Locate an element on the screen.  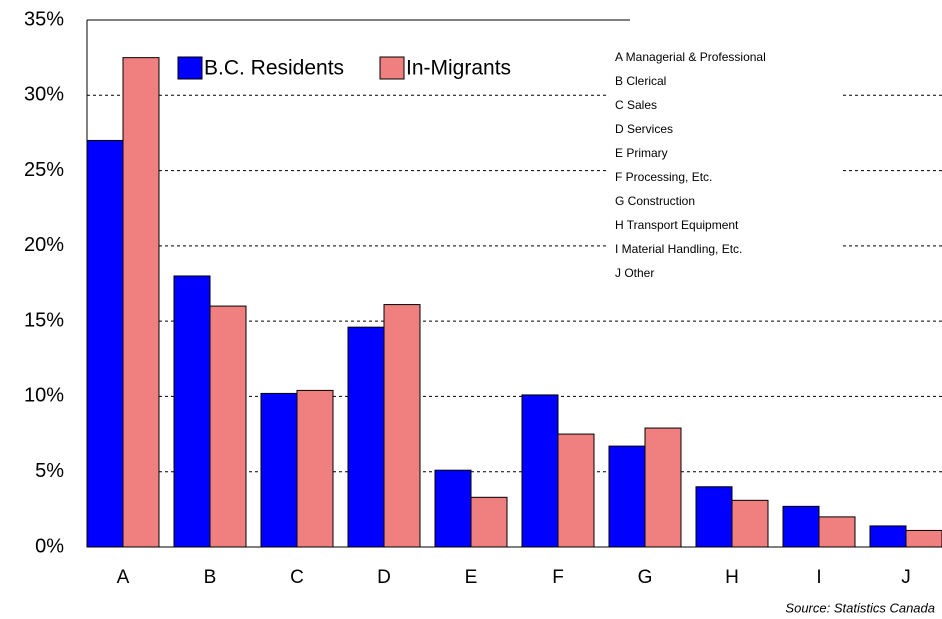
annotation: G Construction is located at coordinates (655, 201).